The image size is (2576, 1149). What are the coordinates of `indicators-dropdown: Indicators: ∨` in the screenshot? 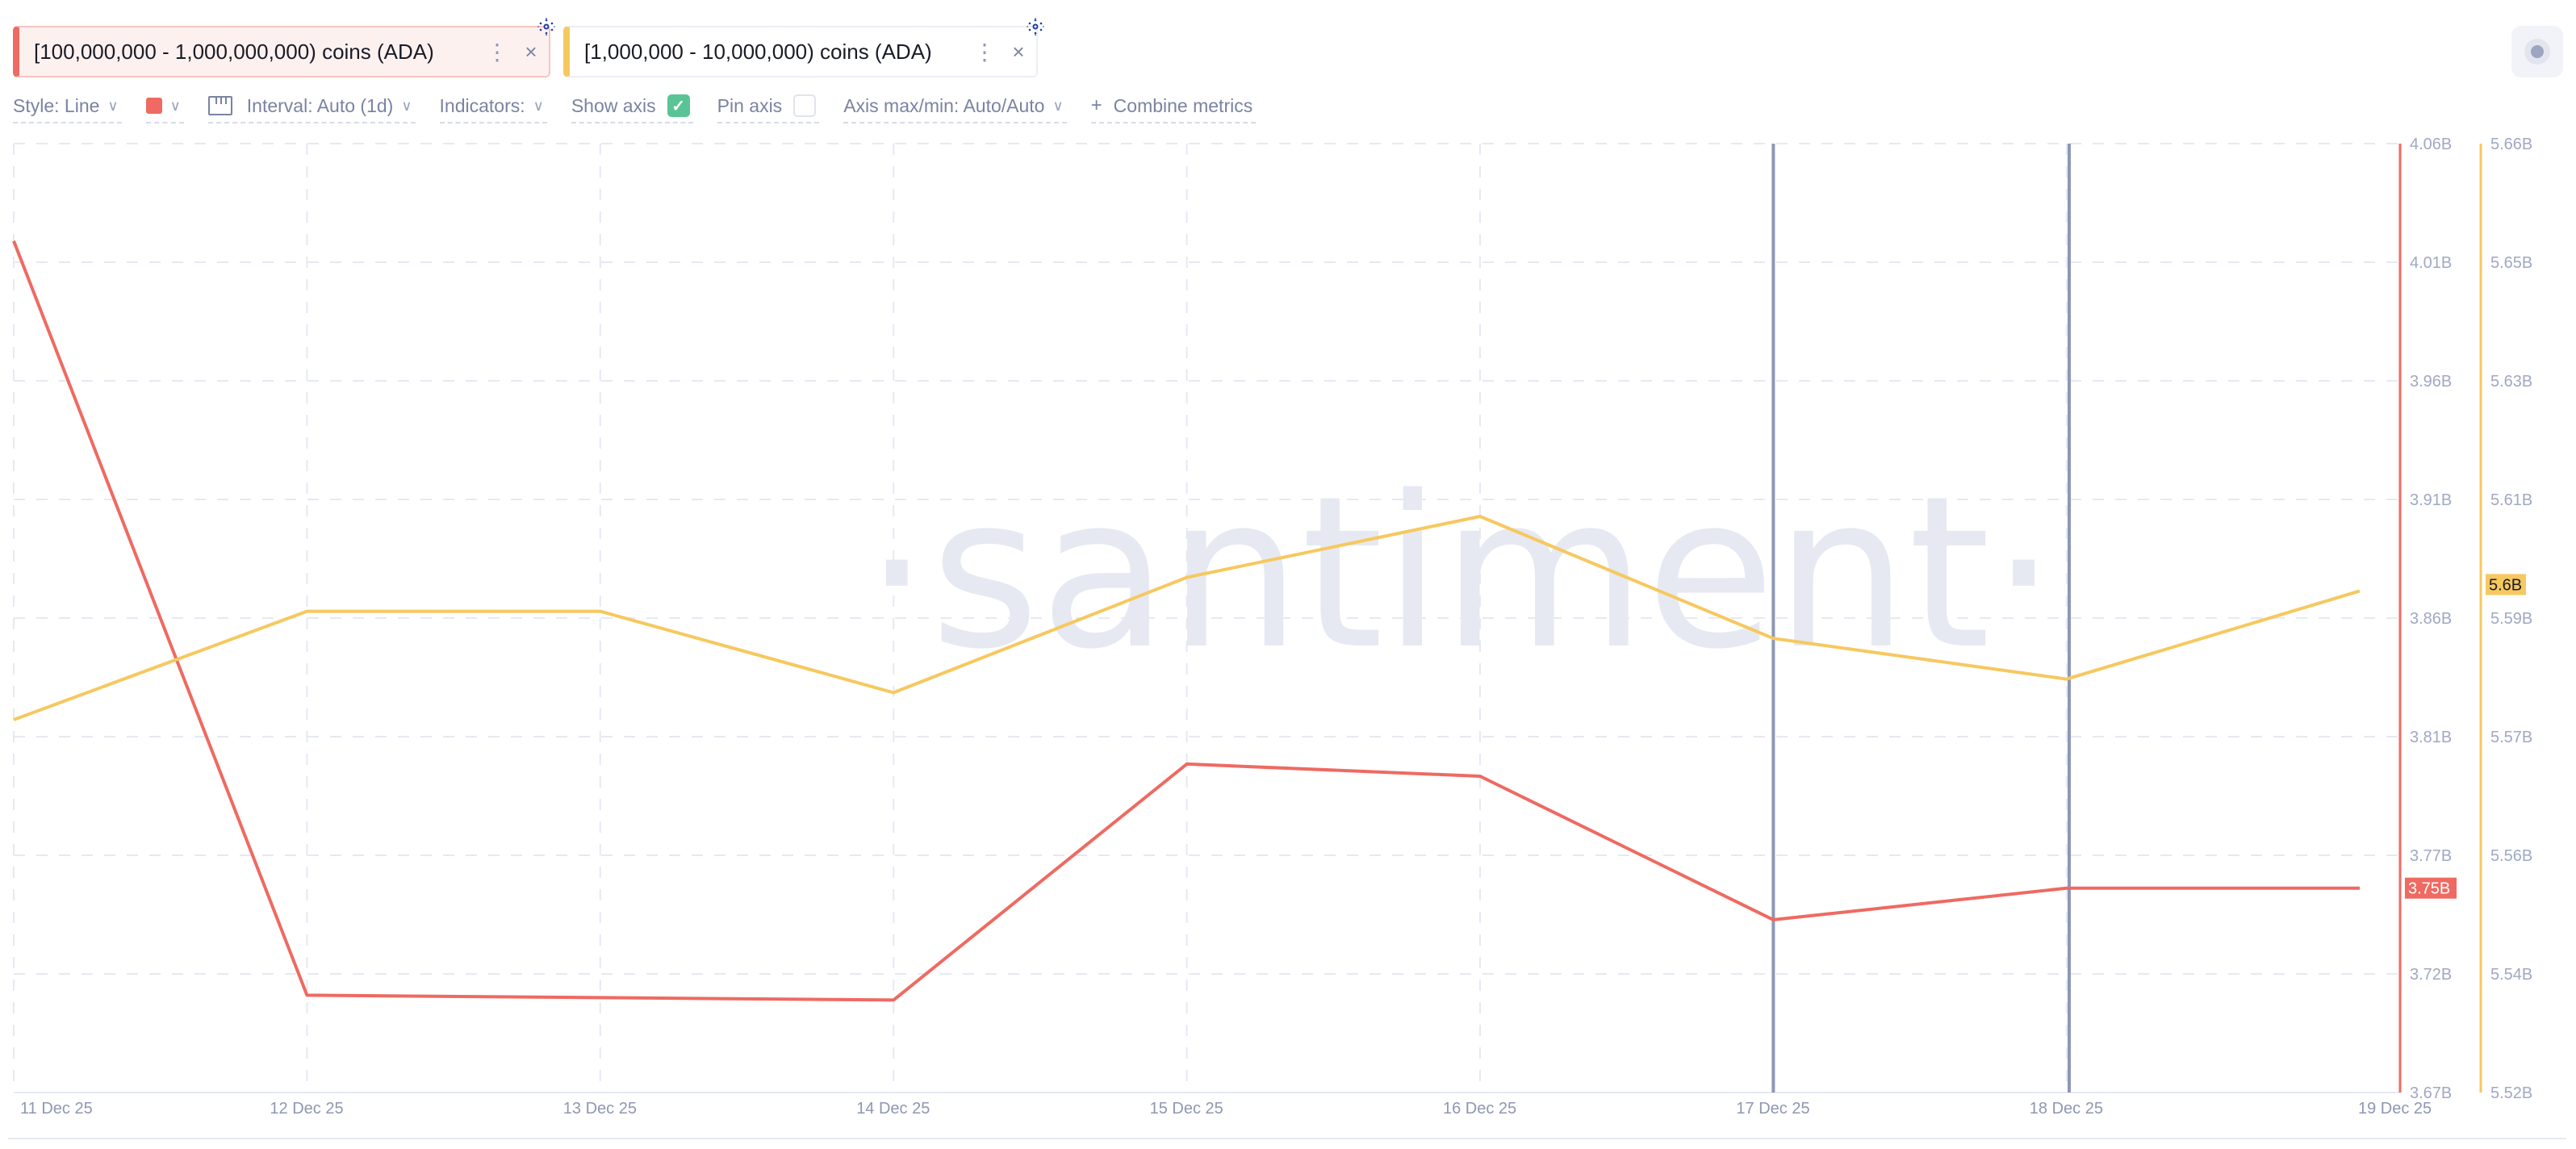 It's located at (493, 106).